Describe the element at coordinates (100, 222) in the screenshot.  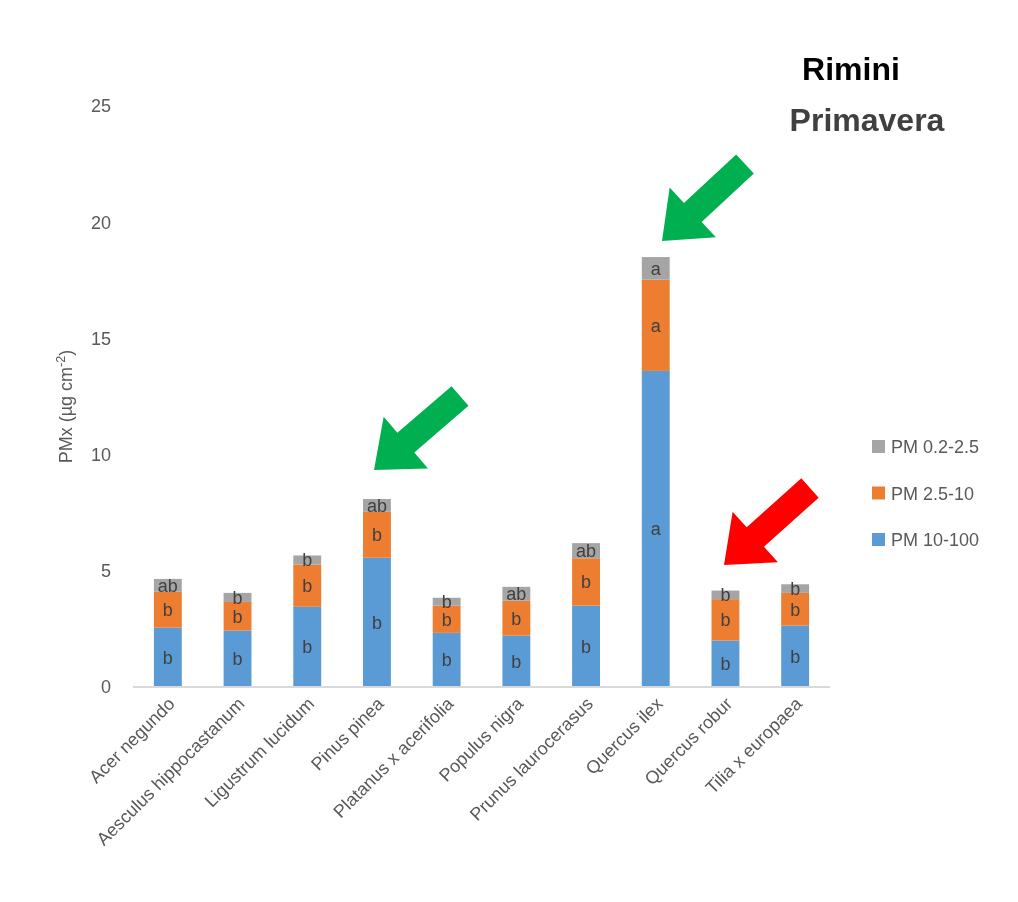
I see `y-tick-label: 20` at that location.